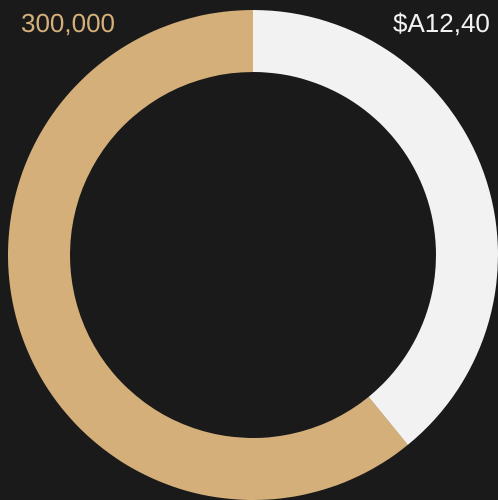  What do you see at coordinates (441, 23) in the screenshot?
I see `value-label: $A12,40` at bounding box center [441, 23].